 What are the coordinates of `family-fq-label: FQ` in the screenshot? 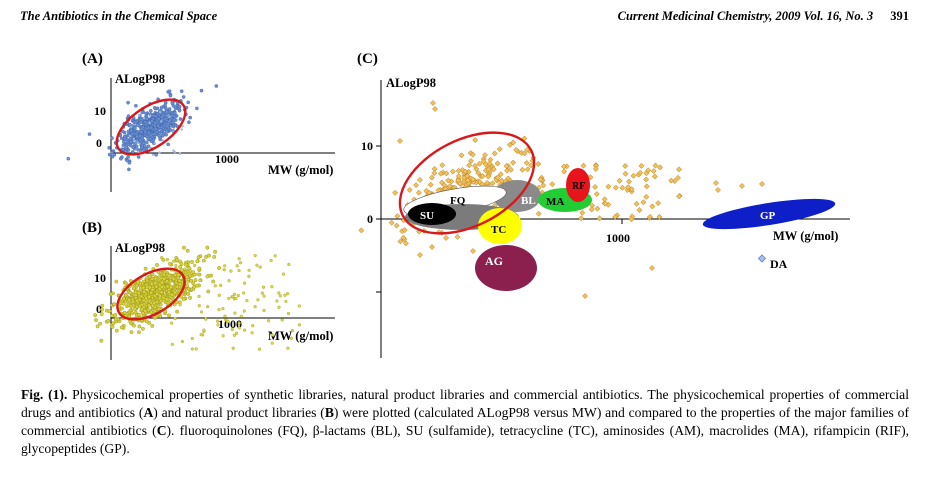 It's located at (458, 201).